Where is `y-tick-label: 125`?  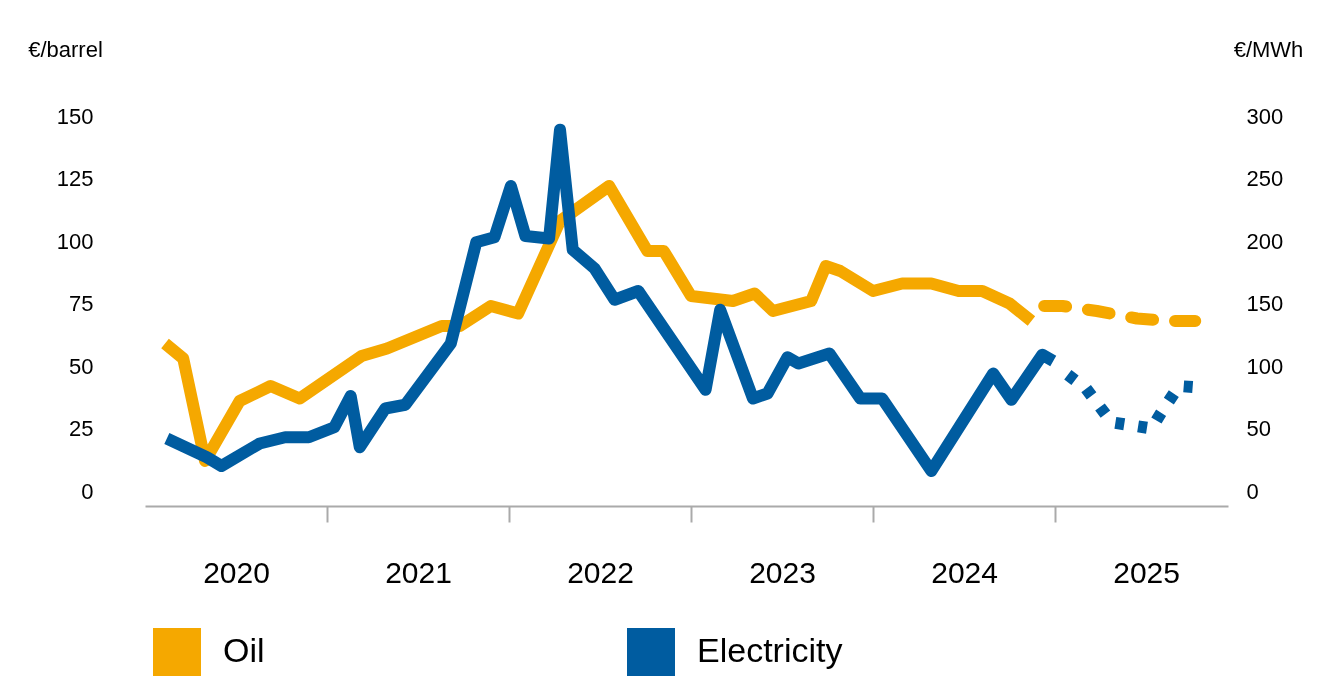 y-tick-label: 125 is located at coordinates (75, 178).